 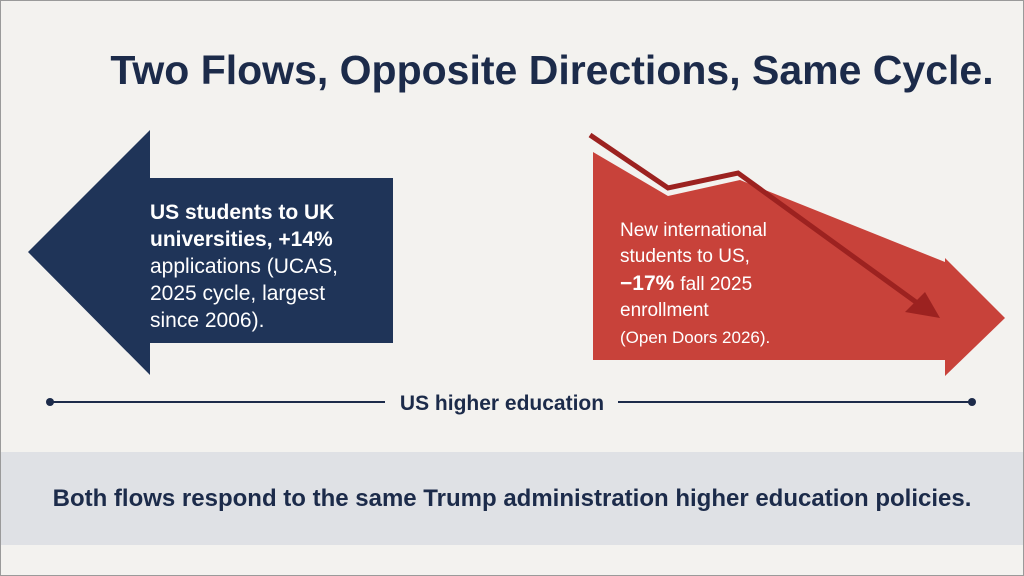 I want to click on right-line-part: fall 2025, so click(x=716, y=284).